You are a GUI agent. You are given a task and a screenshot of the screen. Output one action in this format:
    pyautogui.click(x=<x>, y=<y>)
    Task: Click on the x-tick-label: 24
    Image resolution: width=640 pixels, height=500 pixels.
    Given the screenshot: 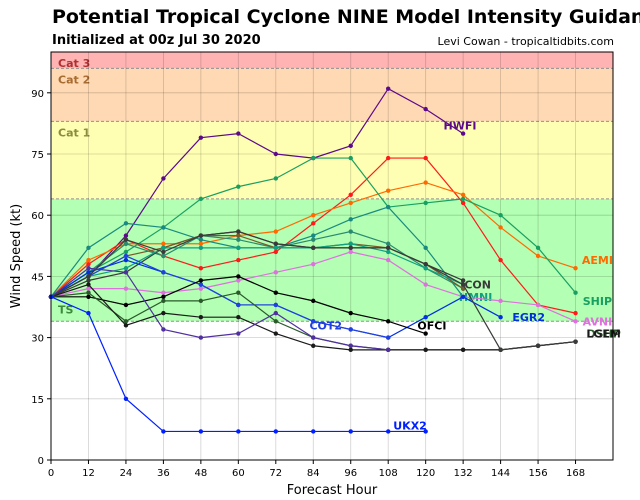 What is the action you would take?
    pyautogui.click(x=126, y=473)
    